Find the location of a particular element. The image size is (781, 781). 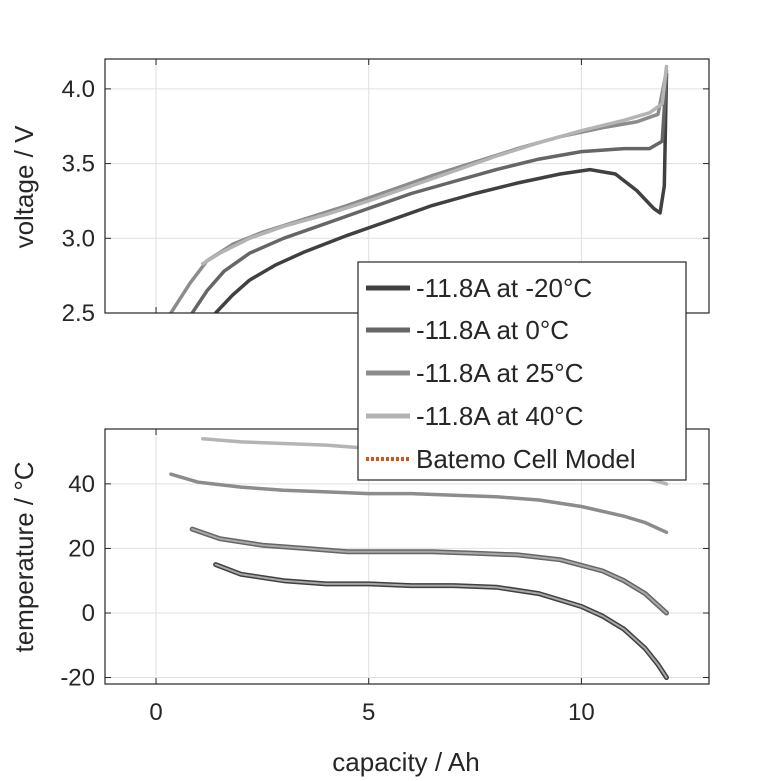

legend-box is located at coordinates (522, 371).